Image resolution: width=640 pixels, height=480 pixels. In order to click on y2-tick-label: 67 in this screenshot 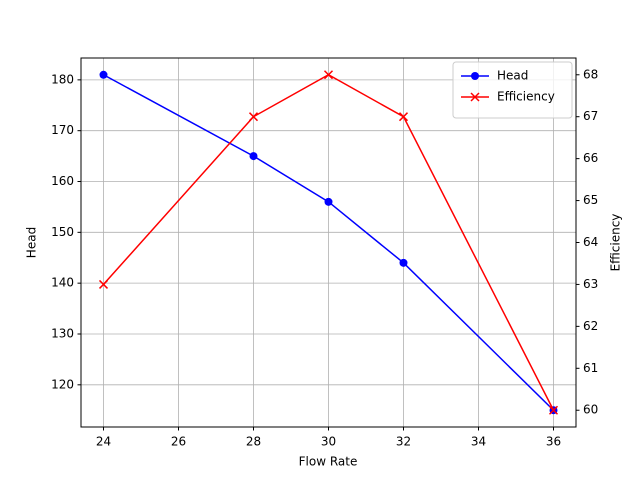, I will do `click(590, 116)`.